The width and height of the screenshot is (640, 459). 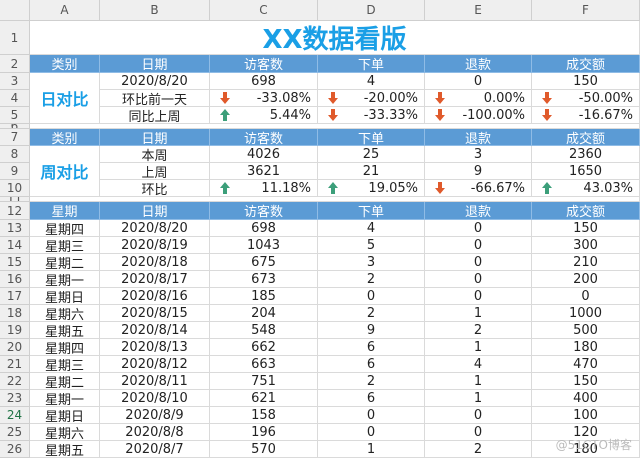 I want to click on cell: 185, so click(x=264, y=296).